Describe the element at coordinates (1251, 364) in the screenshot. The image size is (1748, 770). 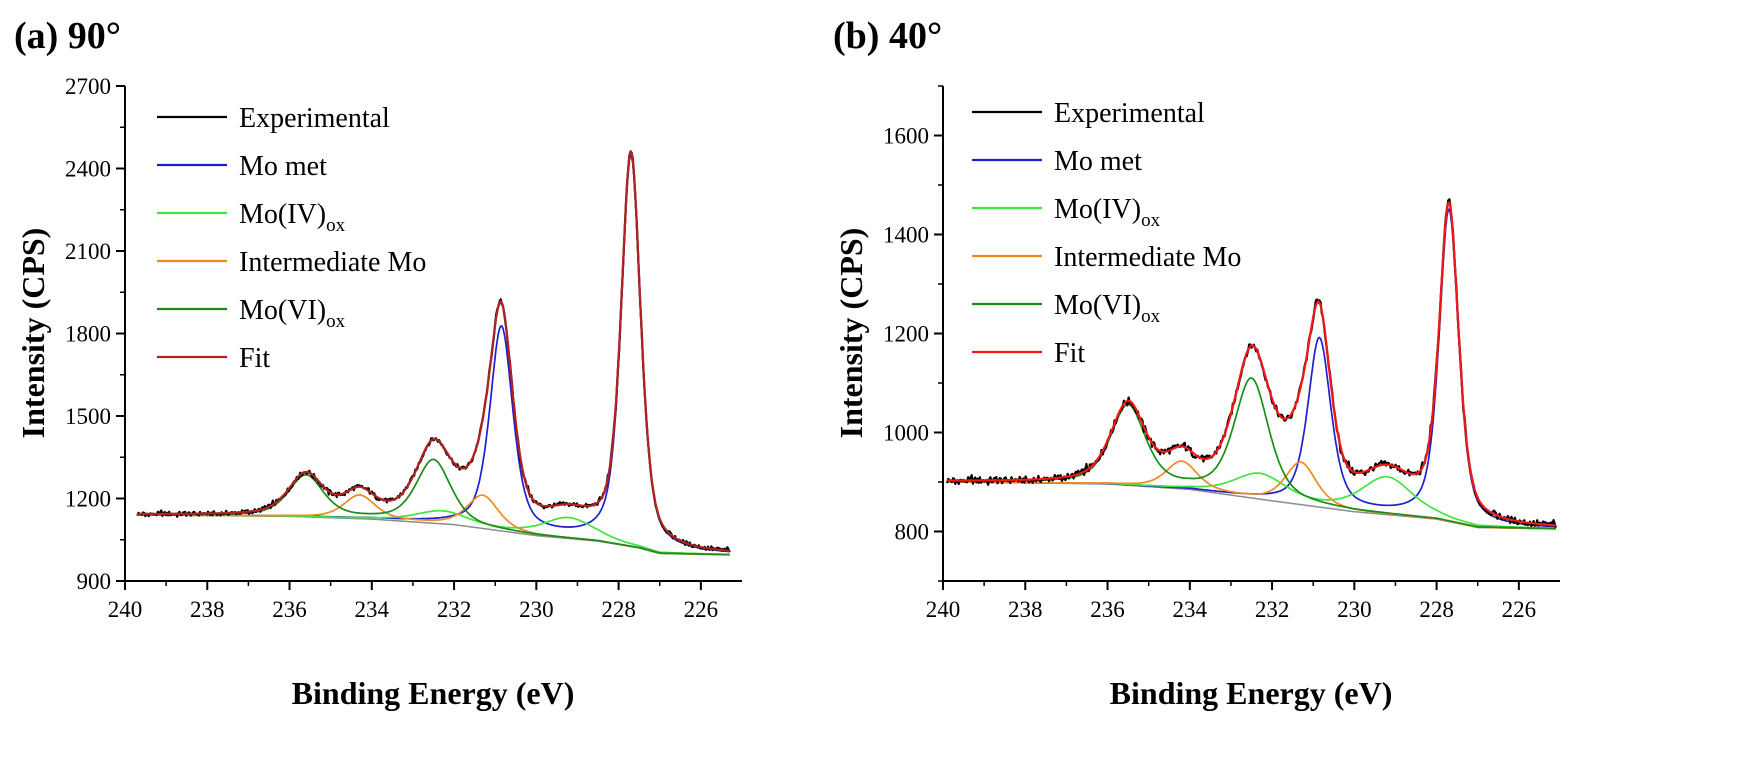
I see `series-line-fit` at that location.